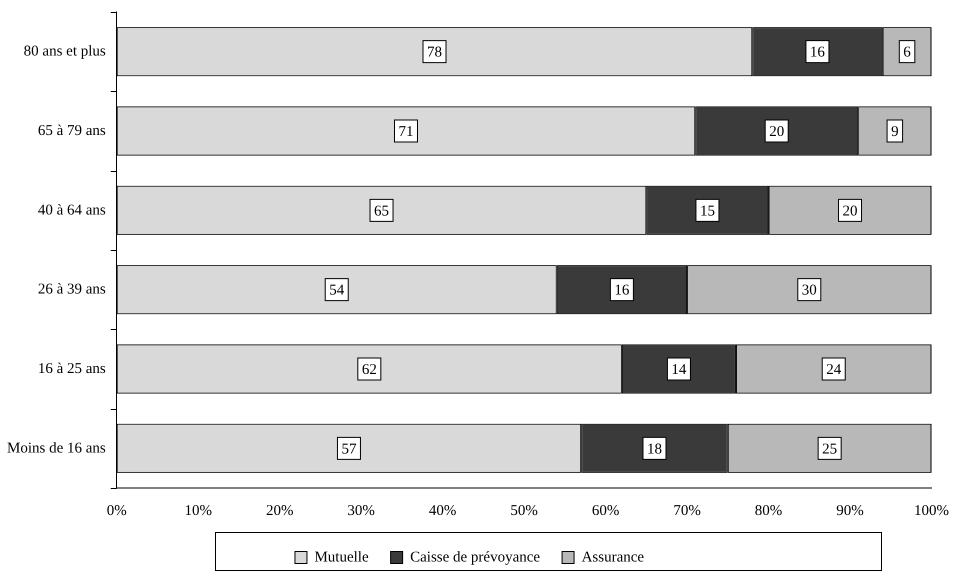 The width and height of the screenshot is (957, 581). Describe the element at coordinates (768, 510) in the screenshot. I see `x-tick-label: 80%` at that location.